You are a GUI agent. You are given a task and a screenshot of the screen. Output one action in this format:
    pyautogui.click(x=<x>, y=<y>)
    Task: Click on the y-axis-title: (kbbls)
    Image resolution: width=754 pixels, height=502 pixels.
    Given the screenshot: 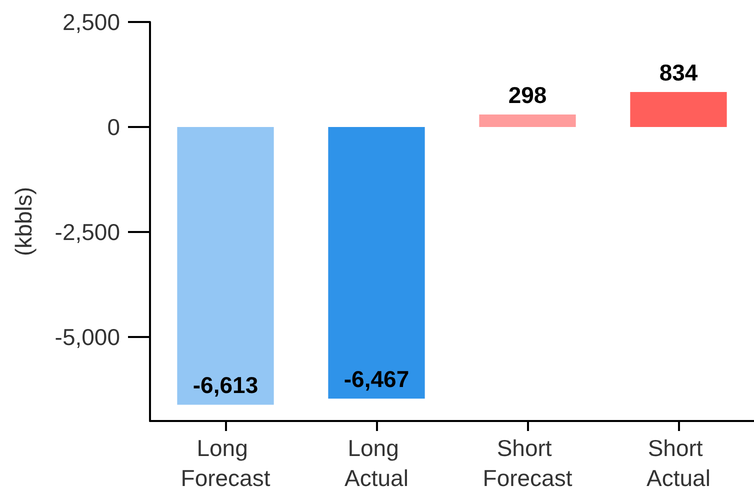 What is the action you would take?
    pyautogui.click(x=23, y=221)
    